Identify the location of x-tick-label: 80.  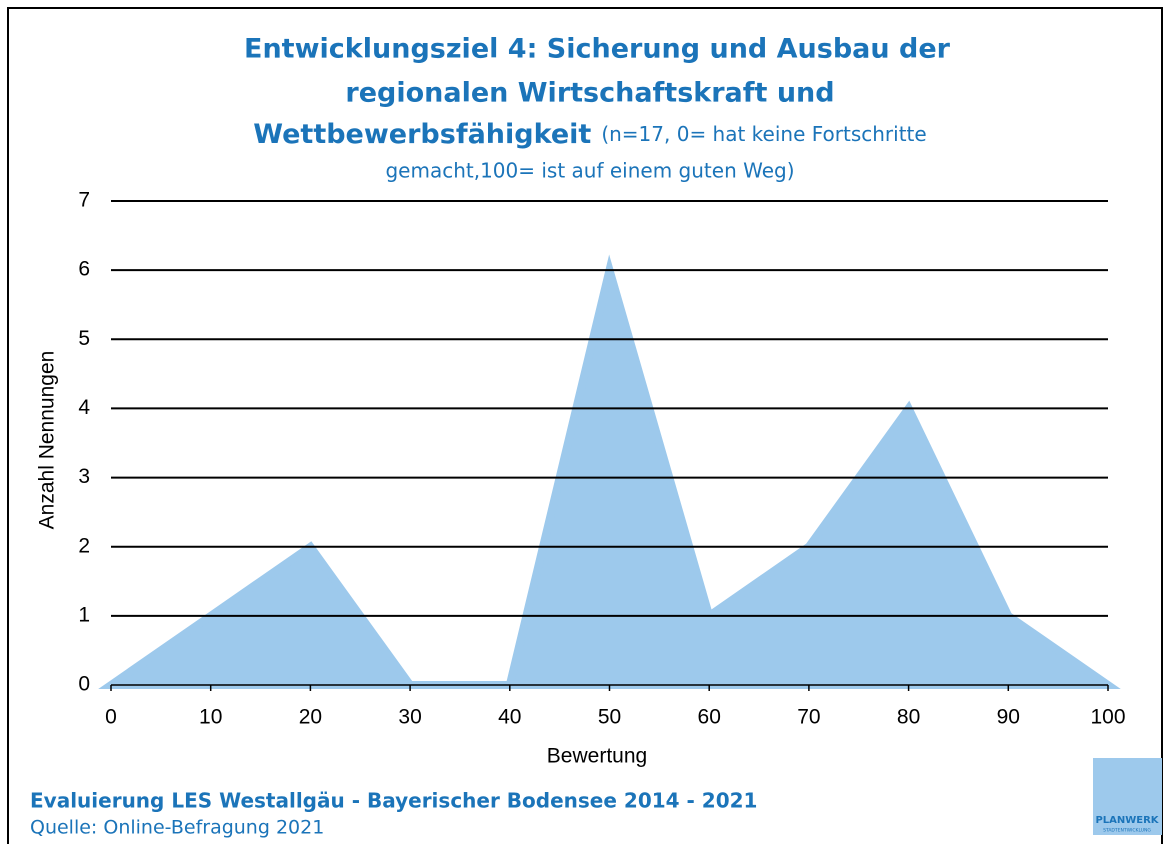
(908, 717).